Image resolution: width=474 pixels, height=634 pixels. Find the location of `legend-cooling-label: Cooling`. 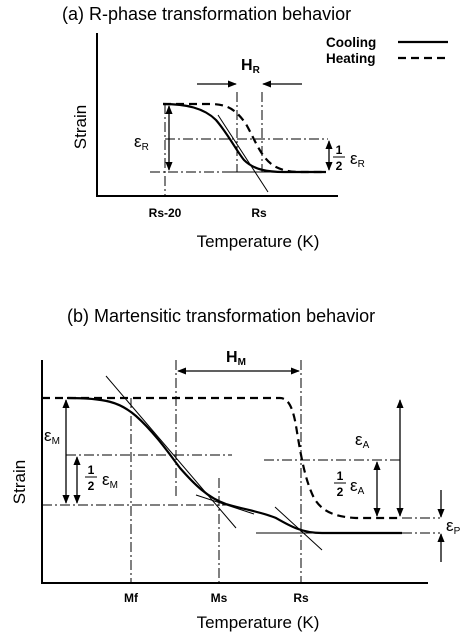

legend-cooling-label: Cooling is located at coordinates (351, 42).